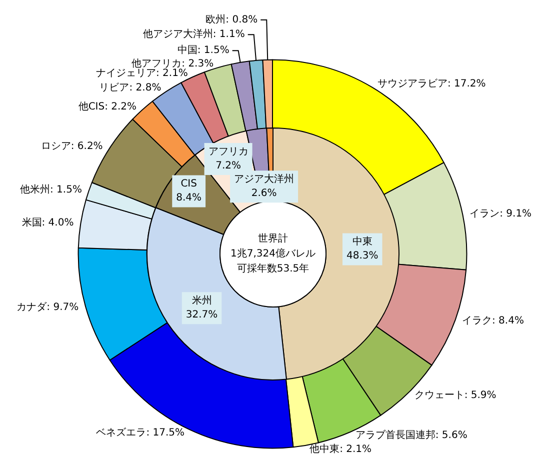  Describe the element at coordinates (455, 395) in the screenshot. I see `slice-label: クウェート: 5.9%` at that location.